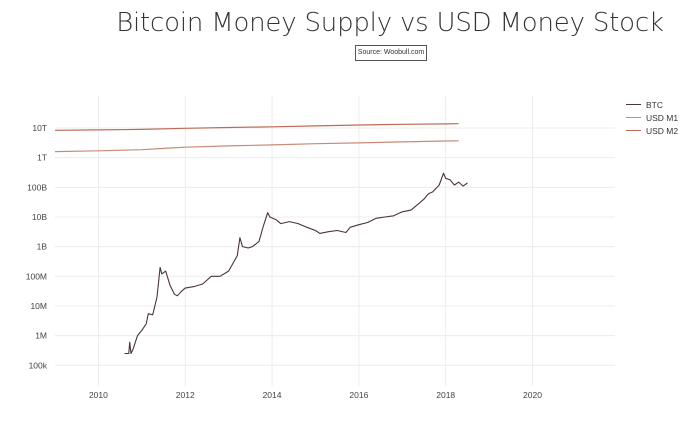 The image size is (700, 428). I want to click on legend-item-usd-m1: USD M1, so click(652, 117).